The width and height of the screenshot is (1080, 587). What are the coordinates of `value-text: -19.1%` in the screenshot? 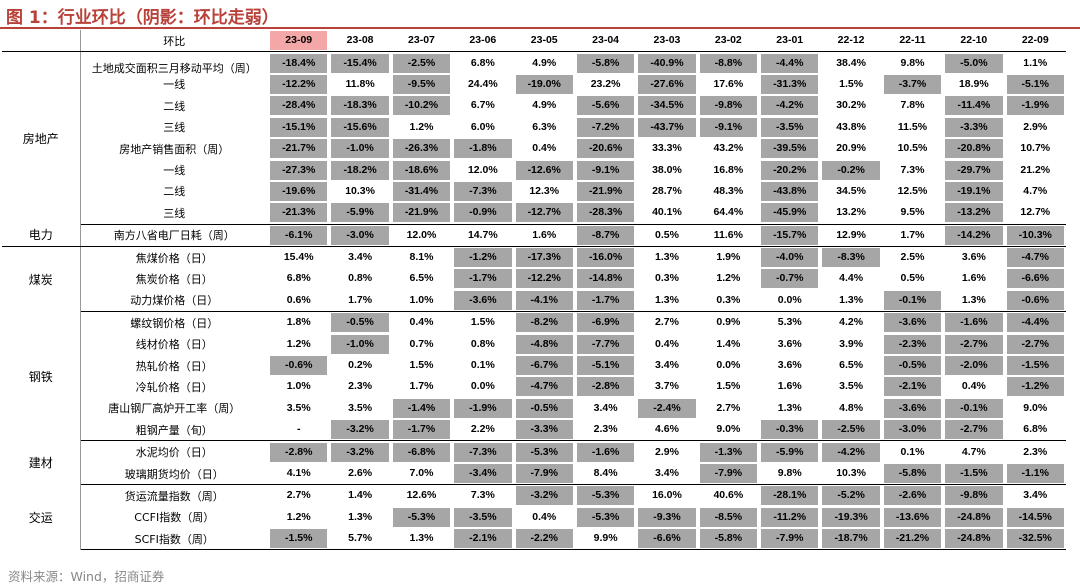 It's located at (974, 191).